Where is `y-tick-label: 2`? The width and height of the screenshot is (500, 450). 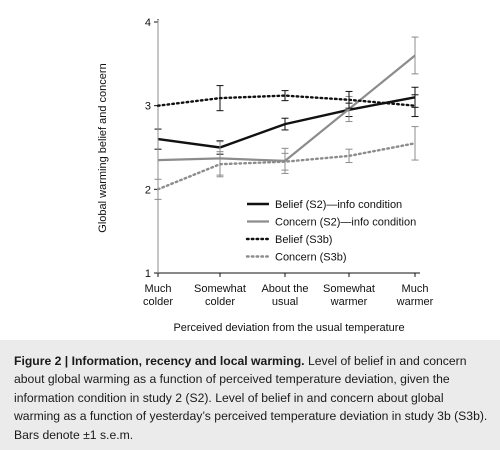
y-tick-label: 2 is located at coordinates (148, 190).